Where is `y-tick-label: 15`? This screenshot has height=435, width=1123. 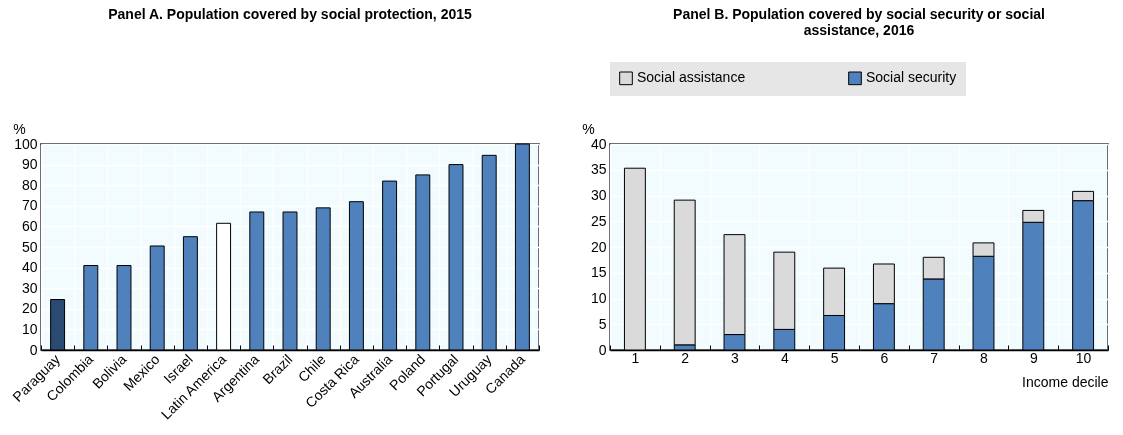 y-tick-label: 15 is located at coordinates (598, 272).